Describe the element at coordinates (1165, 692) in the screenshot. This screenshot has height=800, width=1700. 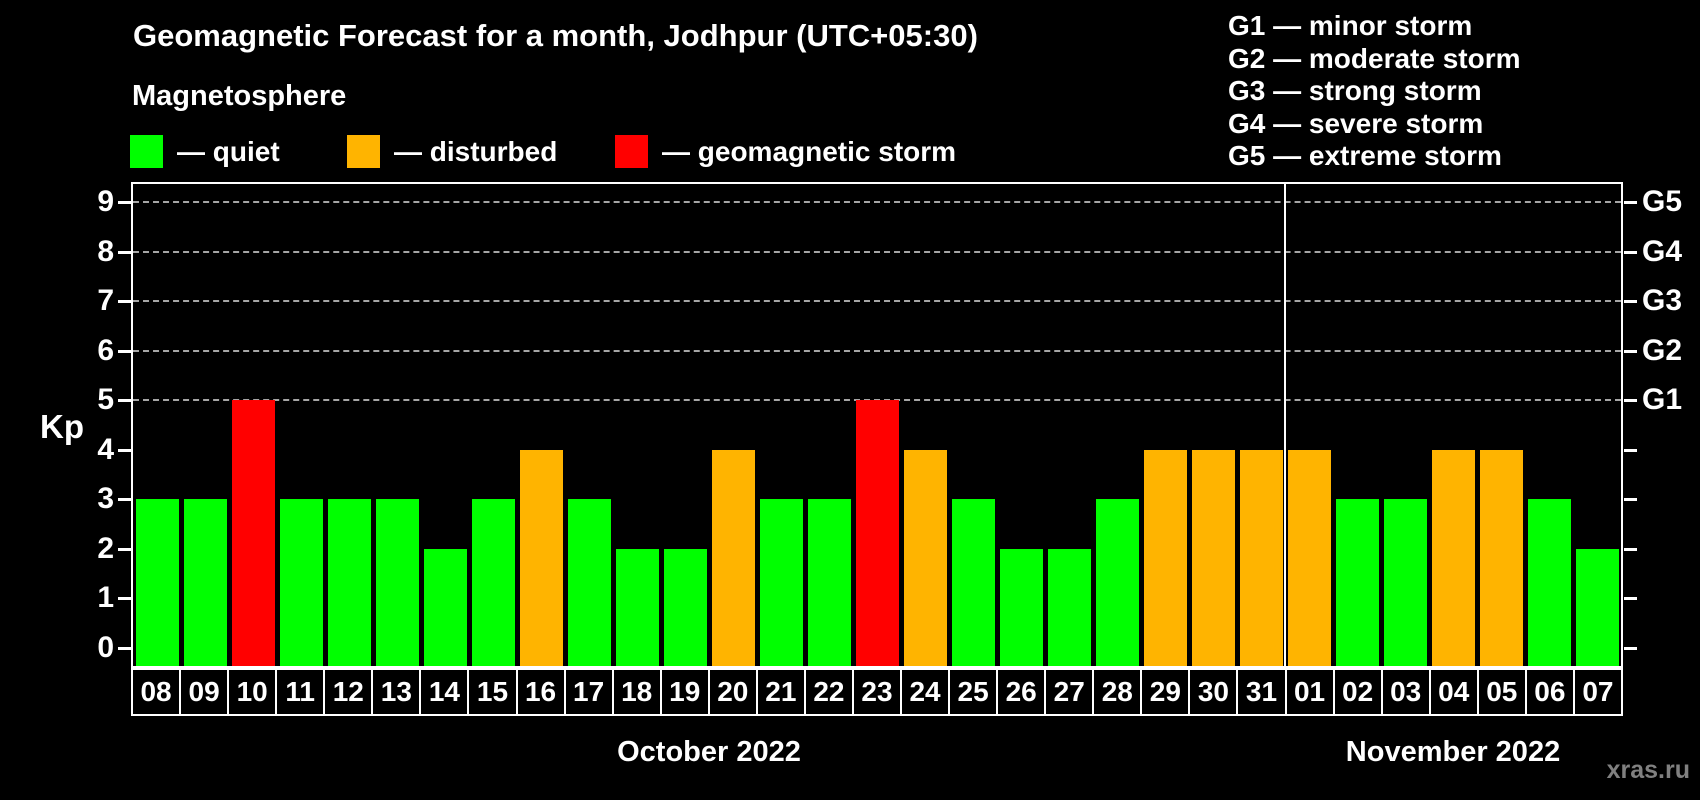
I see `day-cell-29: 29` at that location.